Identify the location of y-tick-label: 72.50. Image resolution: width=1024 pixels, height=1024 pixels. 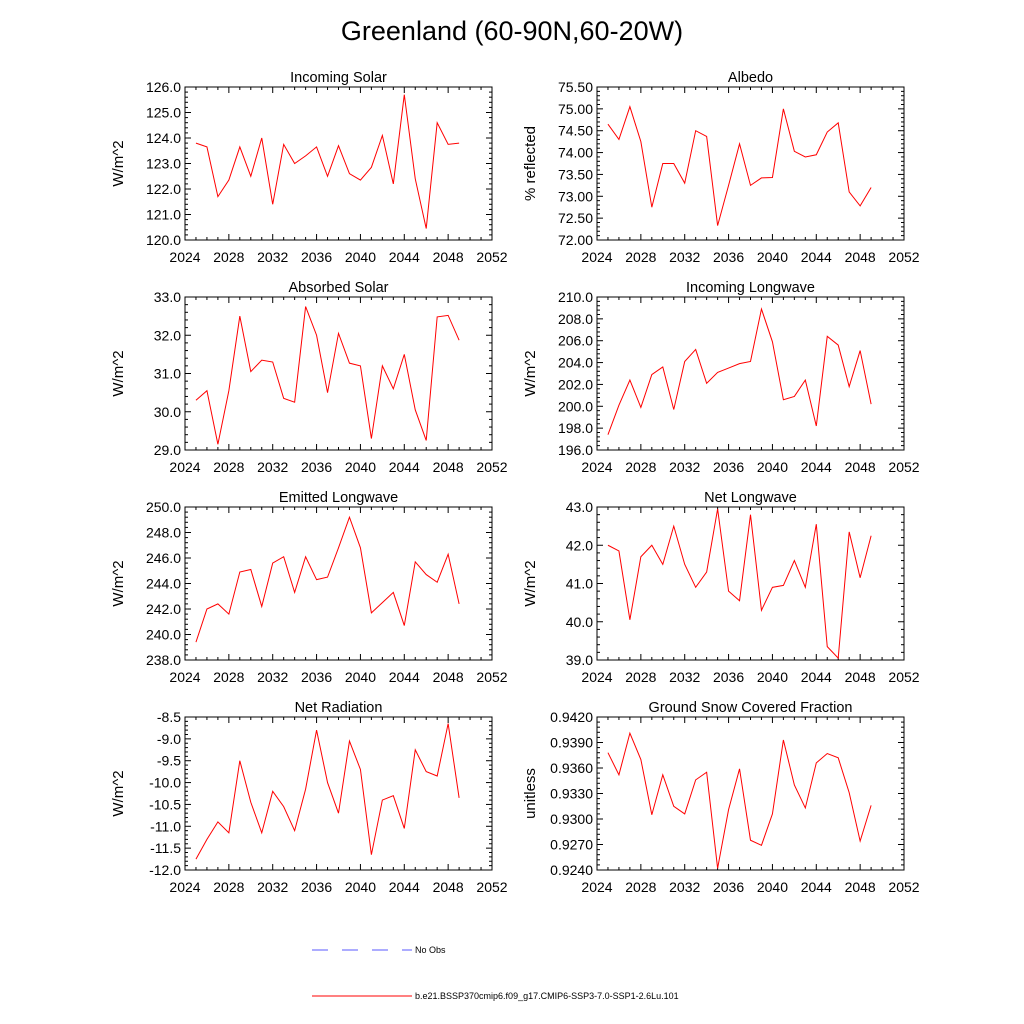
(575, 218).